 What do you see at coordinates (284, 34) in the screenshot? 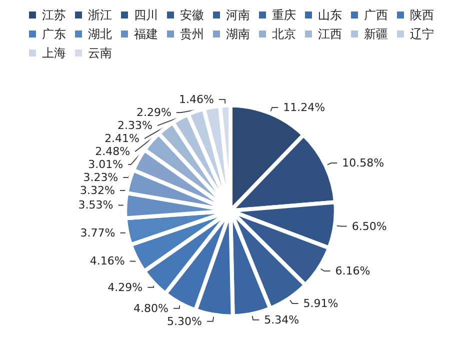
I see `legend-label: 北京` at bounding box center [284, 34].